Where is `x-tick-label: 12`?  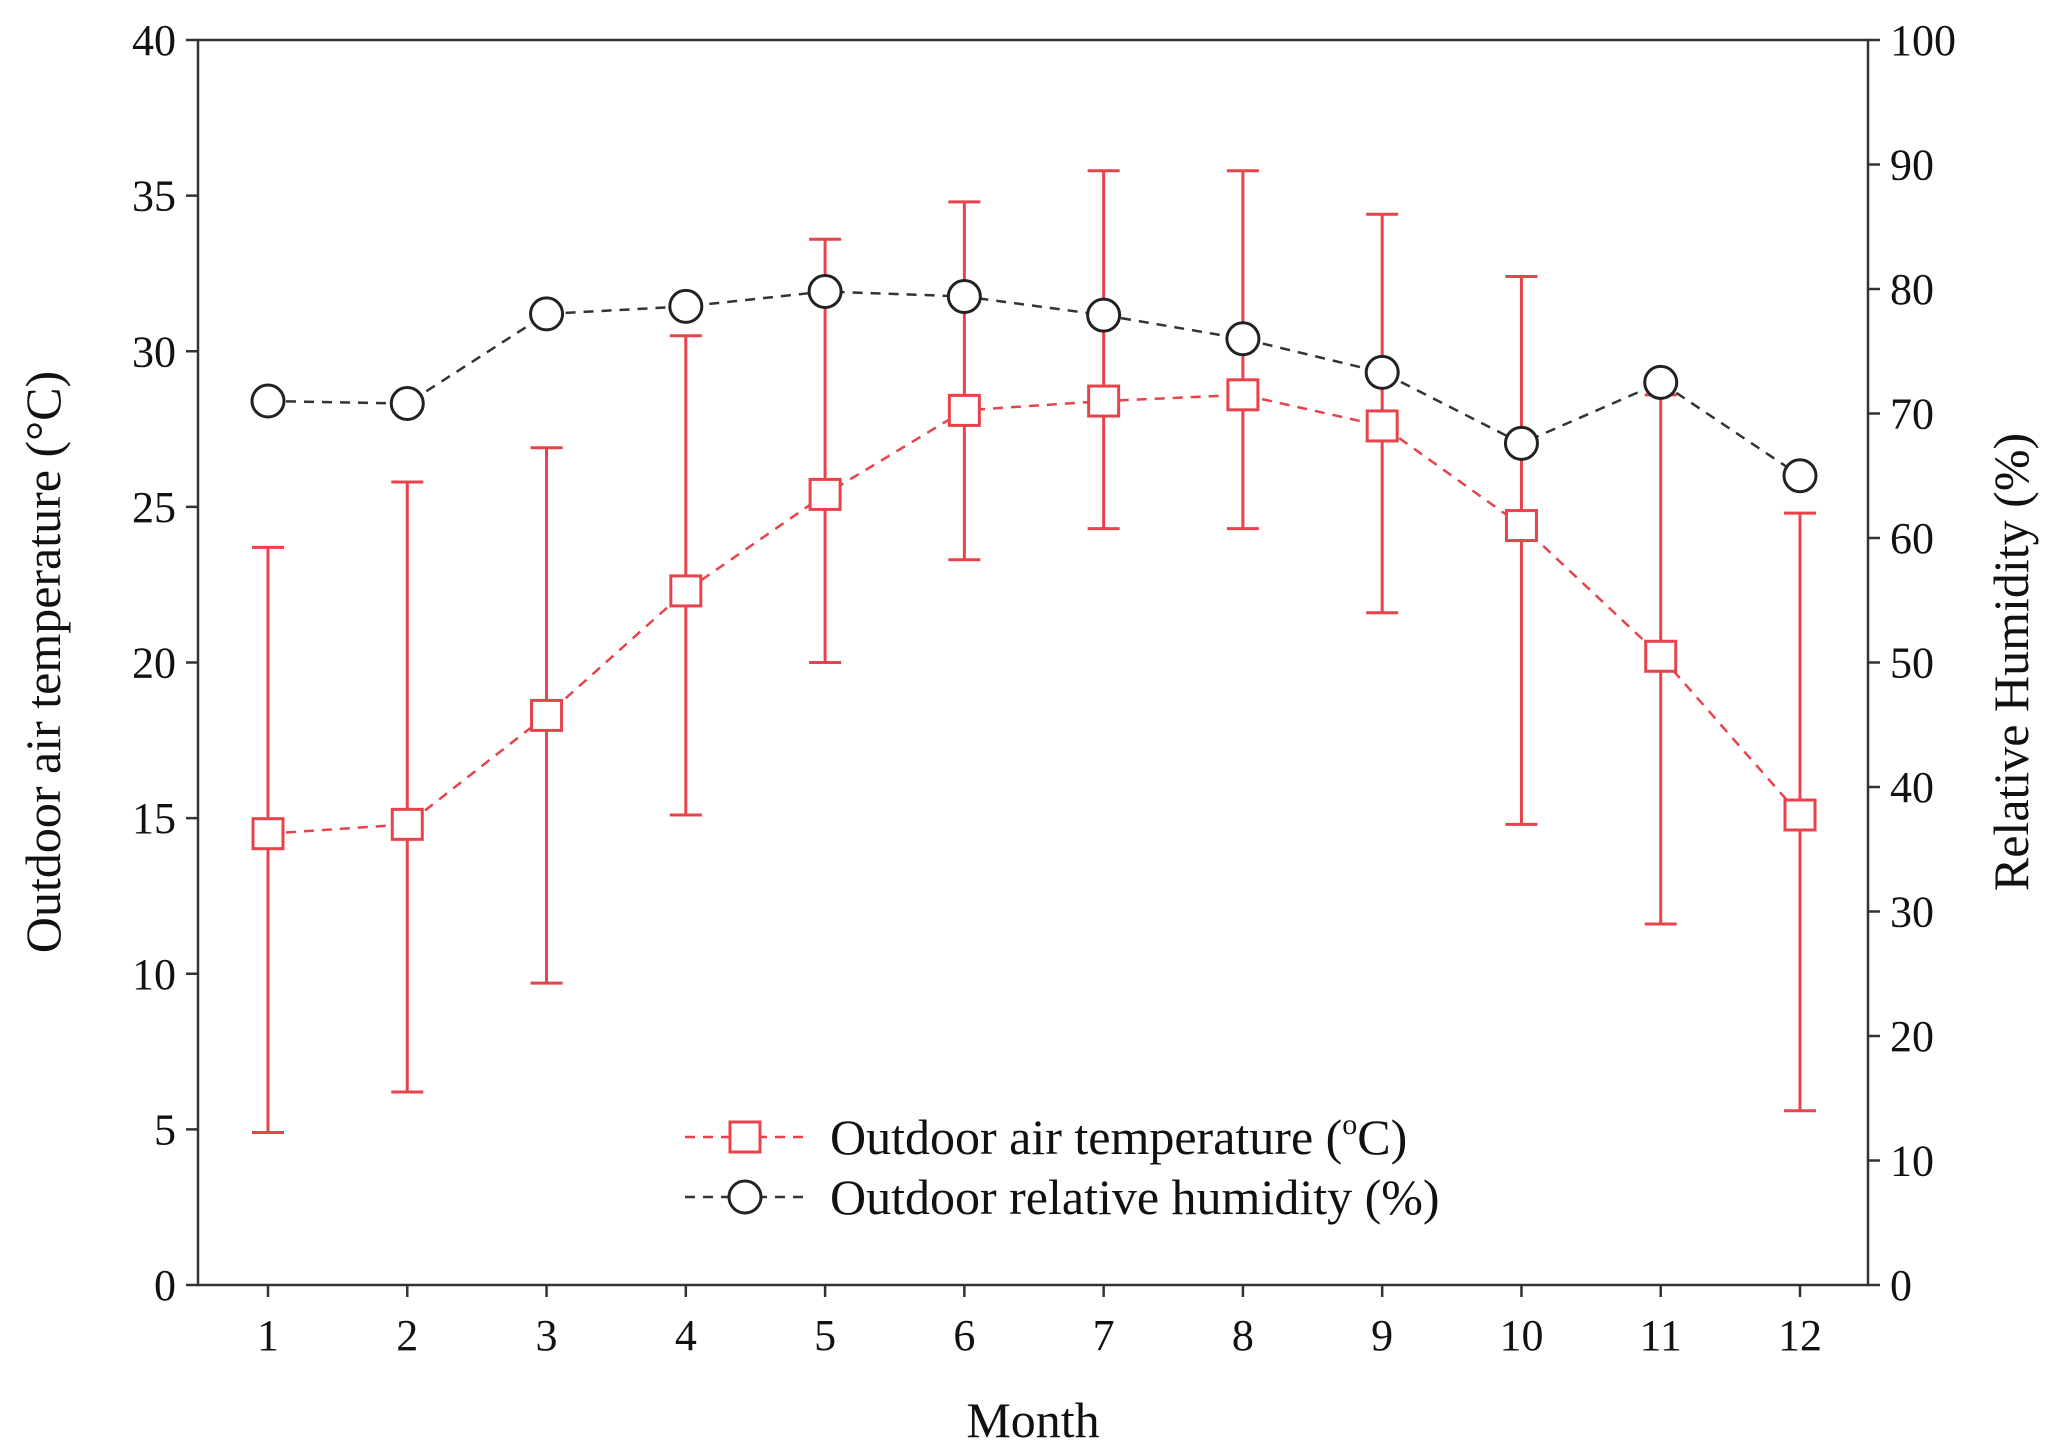 x-tick-label: 12 is located at coordinates (1800, 1335).